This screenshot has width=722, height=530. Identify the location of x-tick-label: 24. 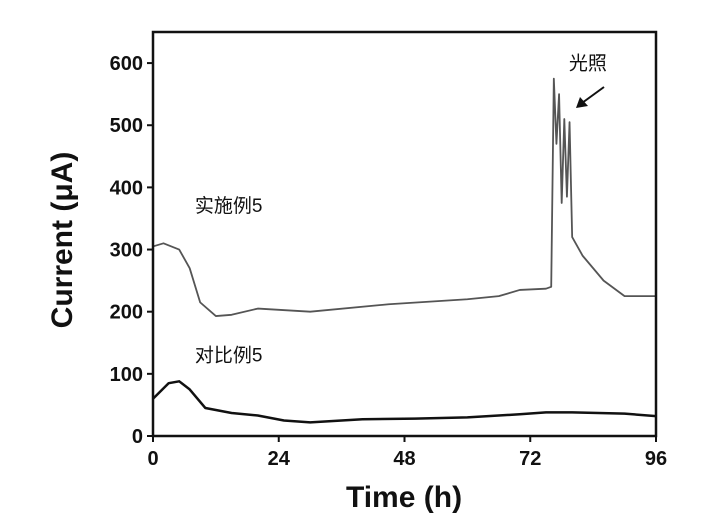
(279, 459).